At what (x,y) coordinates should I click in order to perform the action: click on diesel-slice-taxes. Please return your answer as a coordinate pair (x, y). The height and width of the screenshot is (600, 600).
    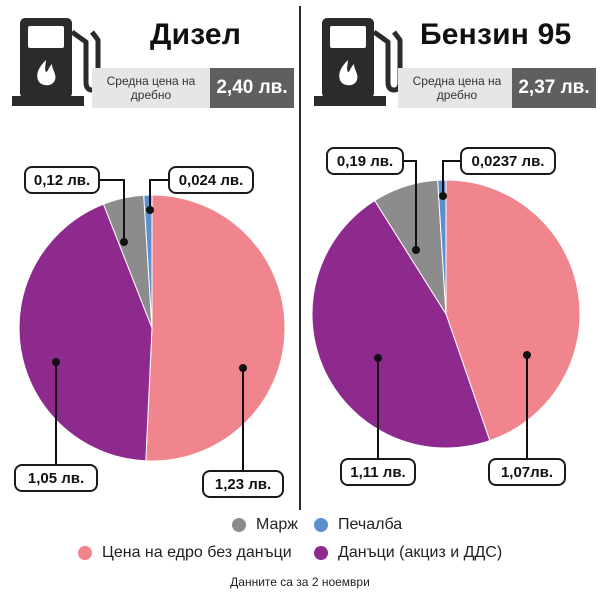
    Looking at the image, I should click on (85, 332).